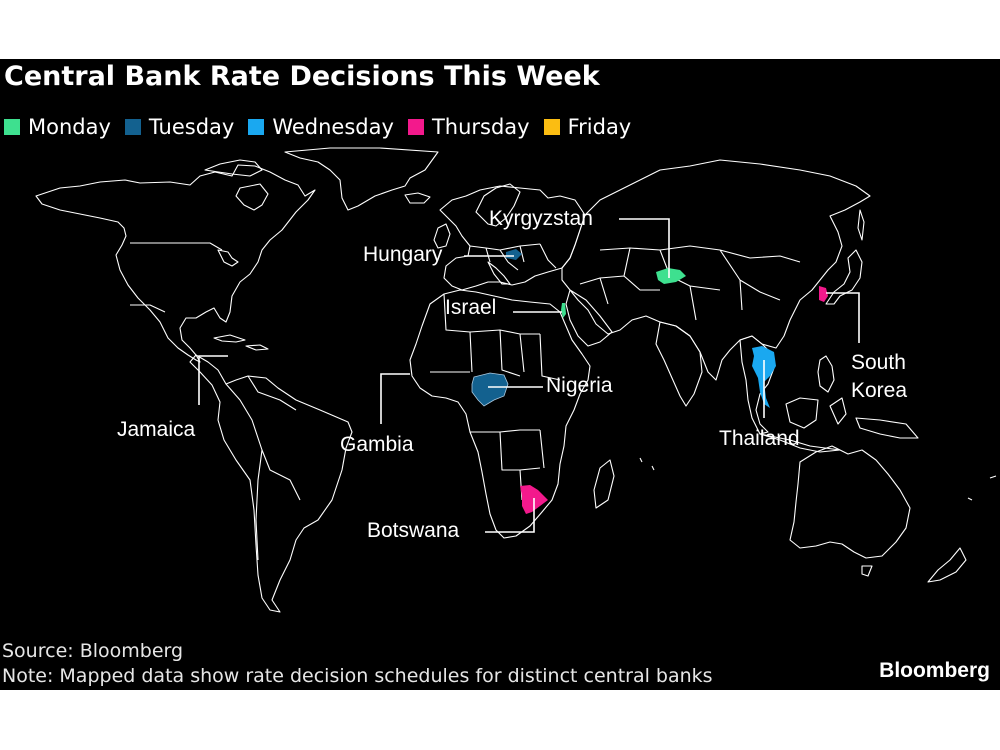 The height and width of the screenshot is (750, 1000). I want to click on leader-line-jamaica, so click(213, 380).